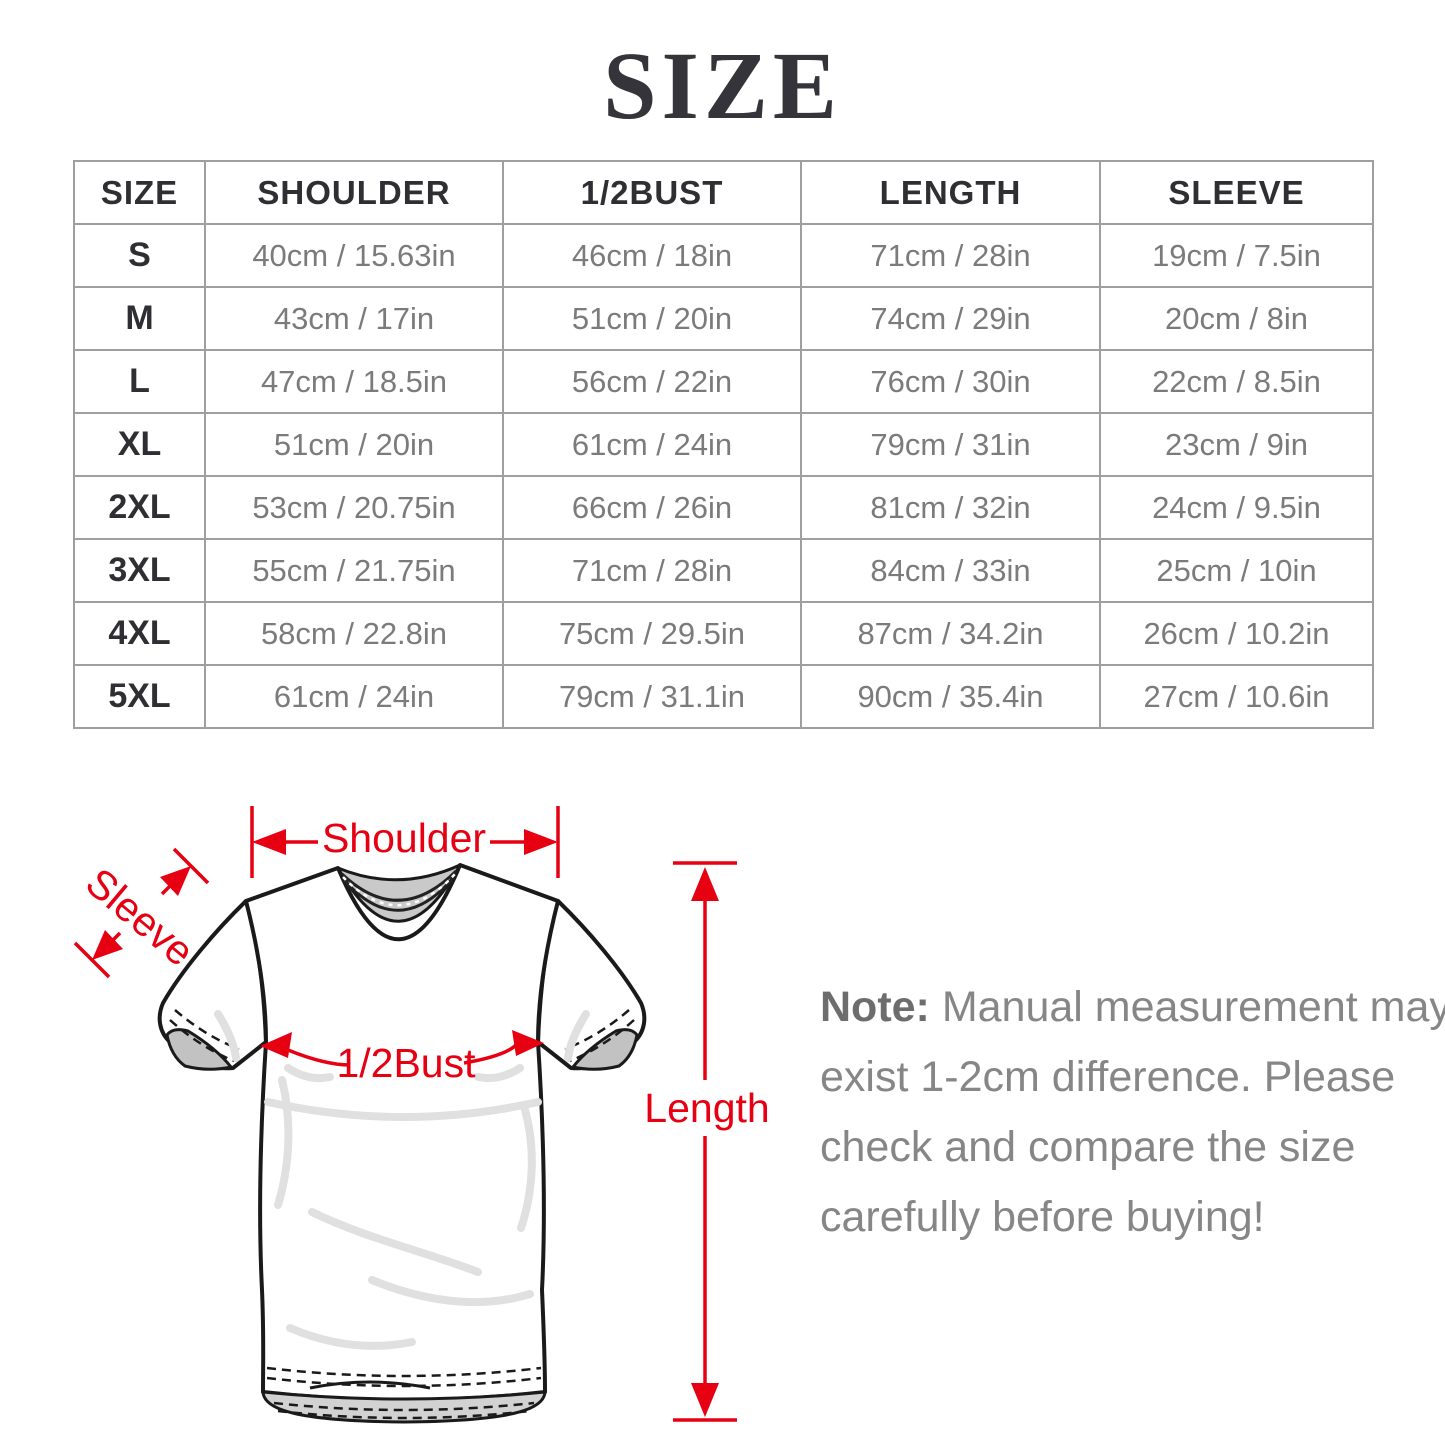 Image resolution: width=1445 pixels, height=1445 pixels. I want to click on halfbust-value: 46cm / 18in, so click(652, 255).